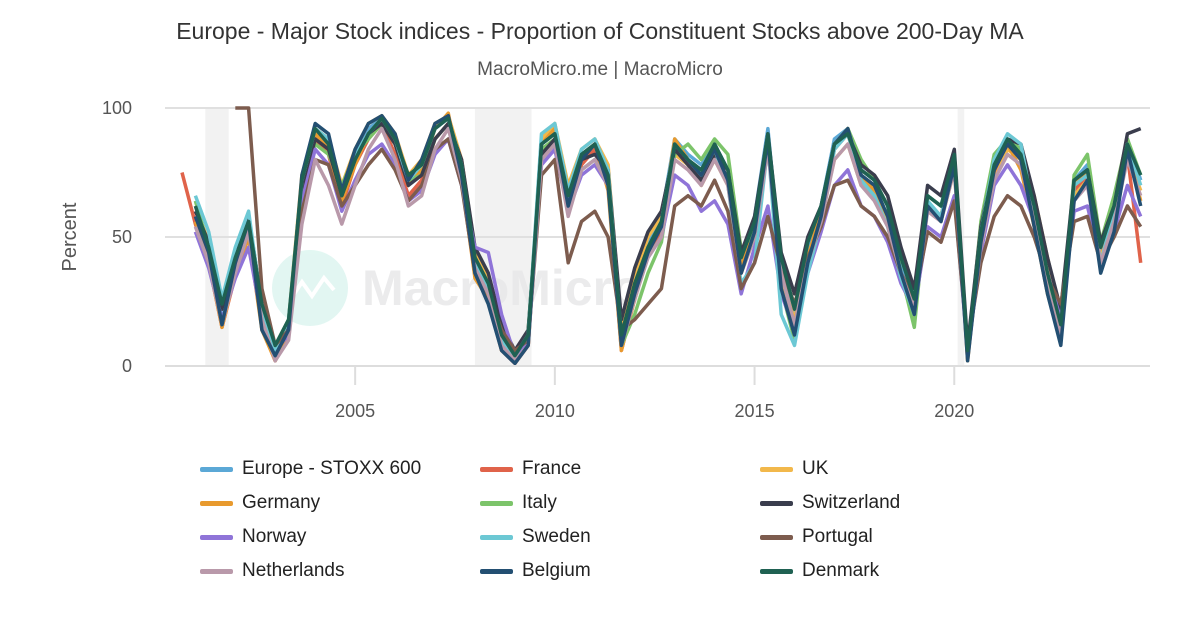 The width and height of the screenshot is (1200, 630). What do you see at coordinates (851, 502) in the screenshot?
I see `legend-label: Switzerland` at bounding box center [851, 502].